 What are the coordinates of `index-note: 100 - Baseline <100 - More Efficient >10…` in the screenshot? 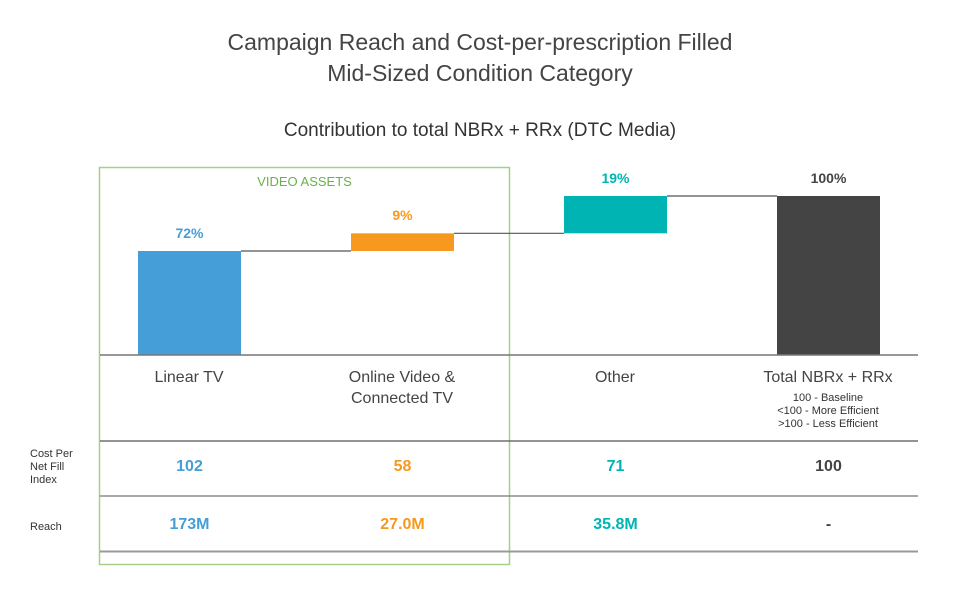 It's located at (828, 411).